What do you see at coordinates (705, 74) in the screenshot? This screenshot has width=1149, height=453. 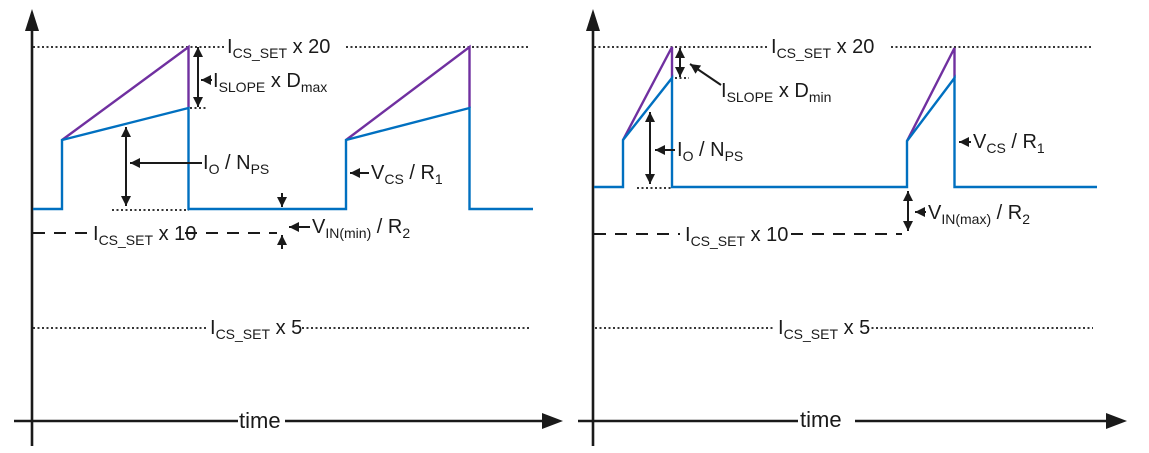 I see `islope-label-arrow` at bounding box center [705, 74].